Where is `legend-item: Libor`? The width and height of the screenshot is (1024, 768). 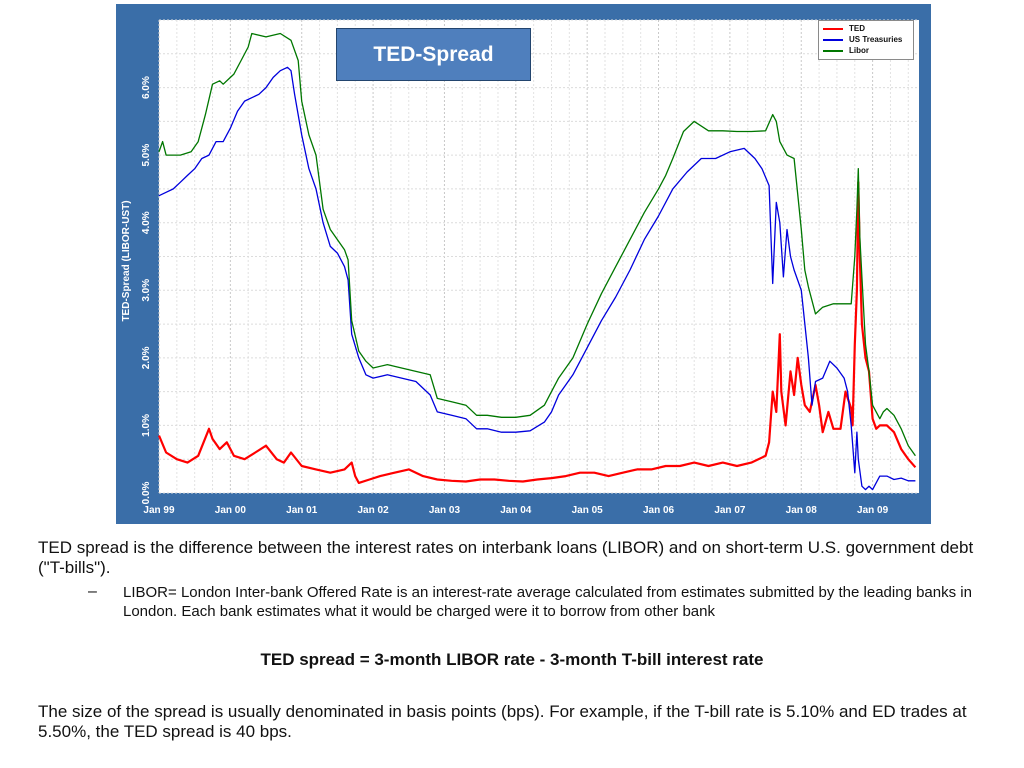
legend-item: Libor is located at coordinates (868, 50).